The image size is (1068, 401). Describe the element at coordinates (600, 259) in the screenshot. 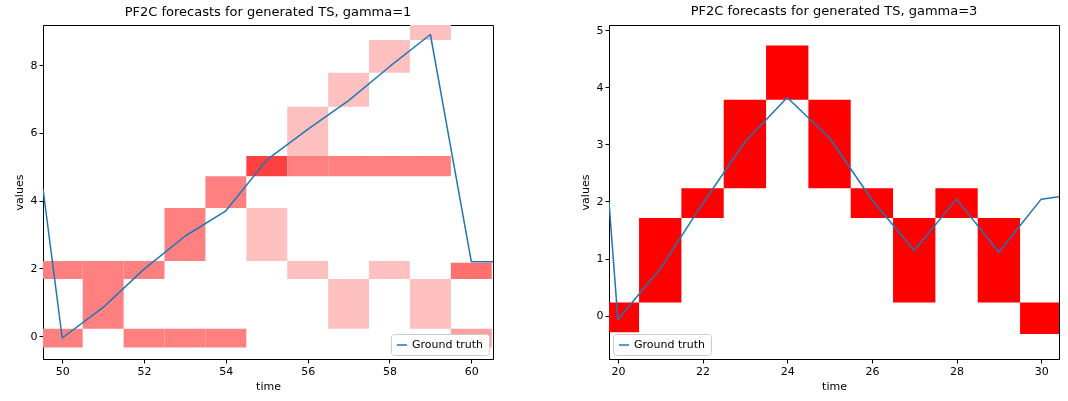

I see `y-tick-label: 1` at that location.